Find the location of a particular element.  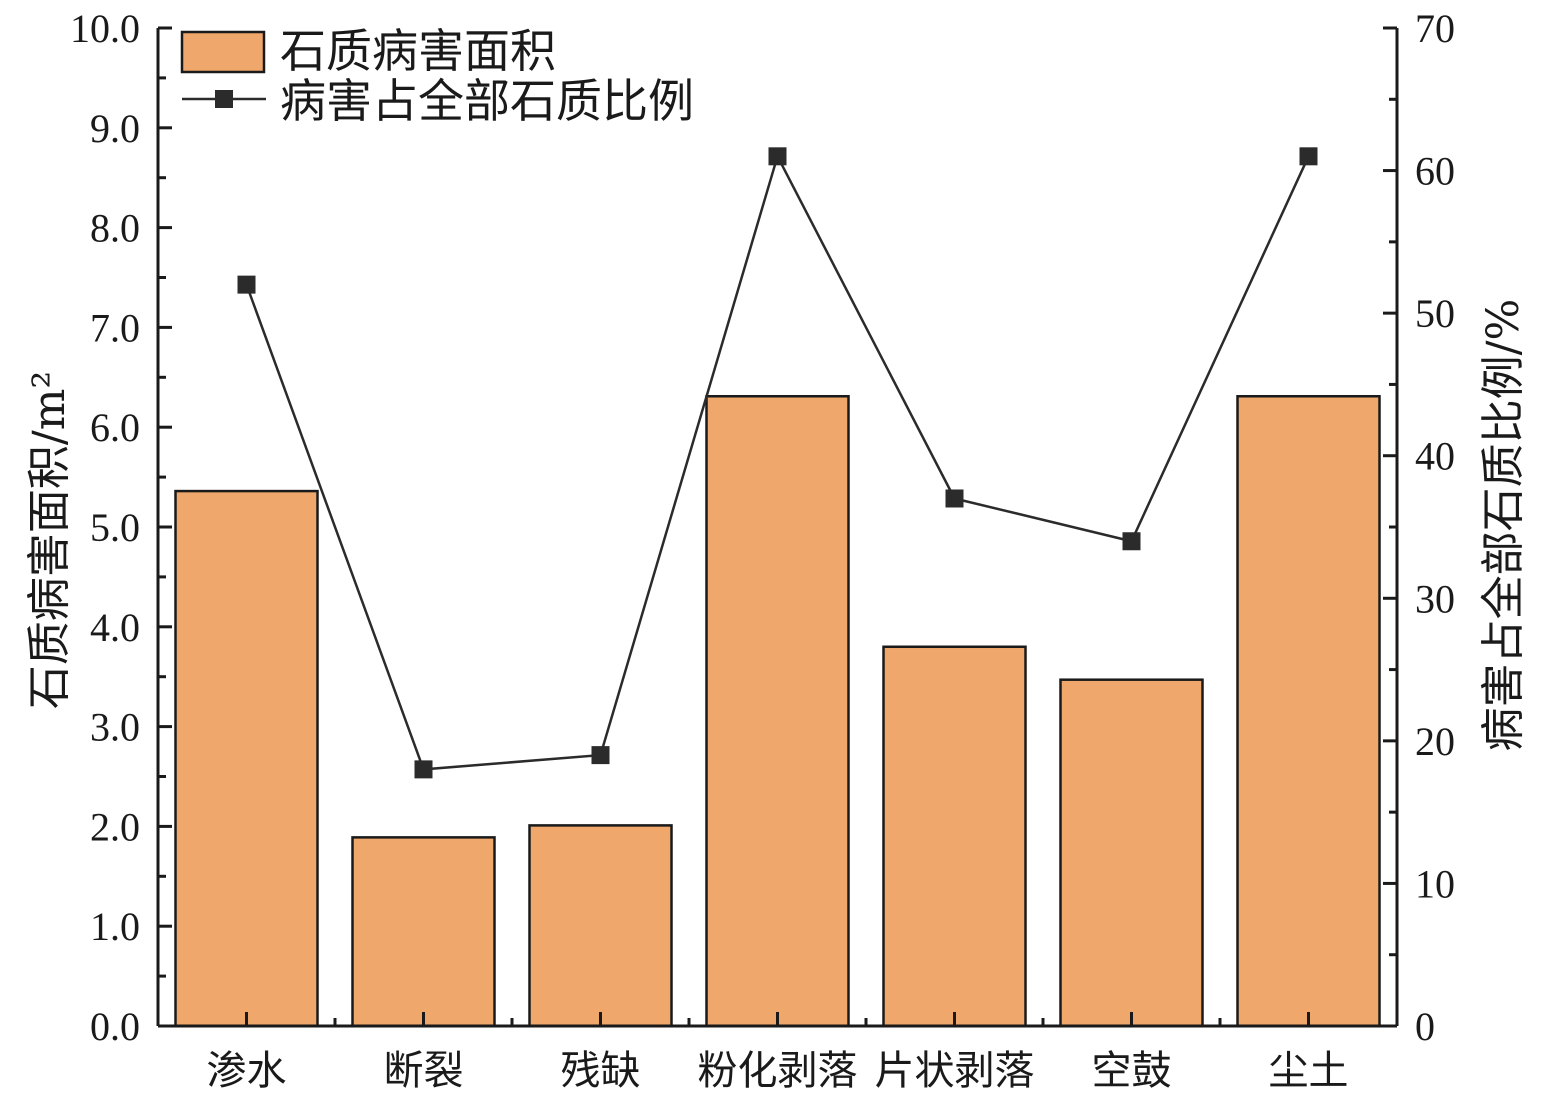

left-tick-label: 0.0 is located at coordinates (115, 1026).